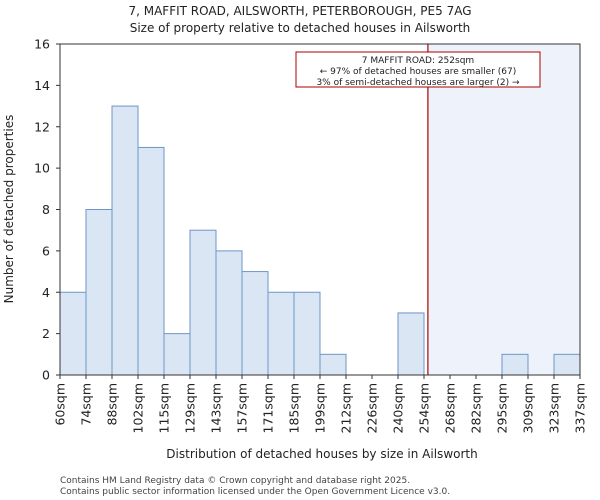 Image resolution: width=600 pixels, height=500 pixels. I want to click on x-tick-label: 212sqm, so click(346, 408).